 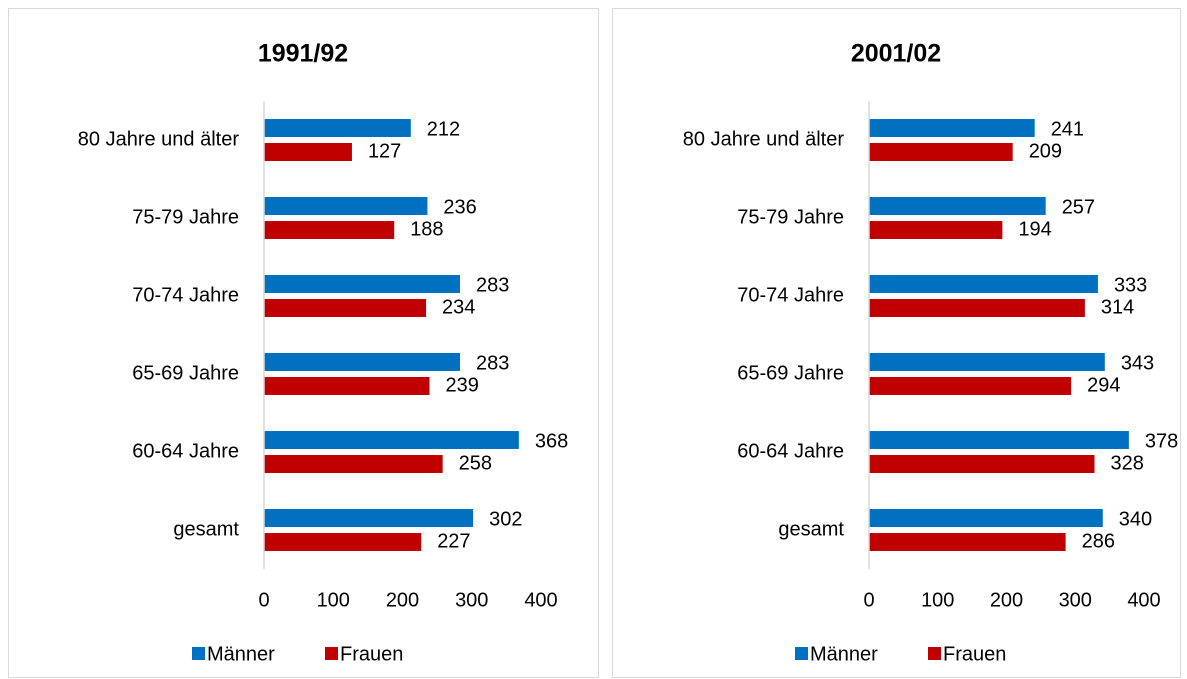 I want to click on data-label: 286, so click(x=1098, y=541).